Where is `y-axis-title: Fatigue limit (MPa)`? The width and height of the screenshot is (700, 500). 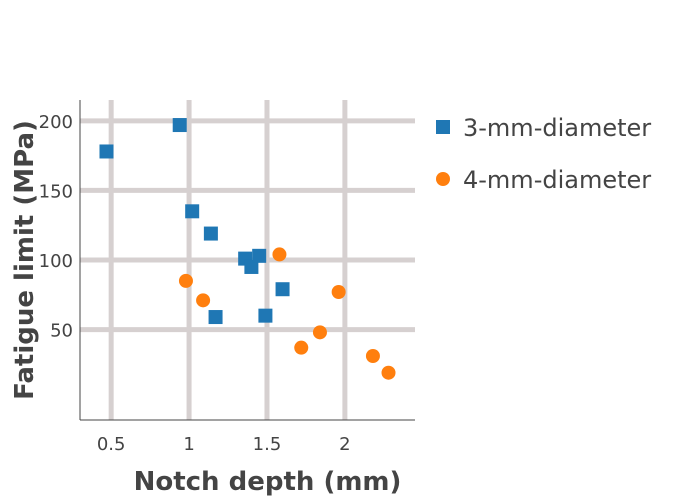 y-axis-title: Fatigue limit (MPa) is located at coordinates (25, 260).